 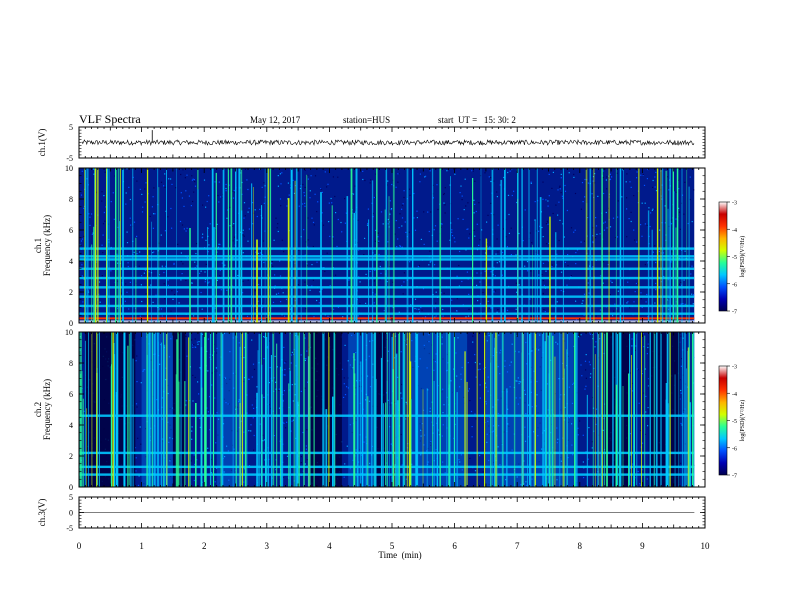 I want to click on figure-date: May 12, 2017, so click(x=275, y=120).